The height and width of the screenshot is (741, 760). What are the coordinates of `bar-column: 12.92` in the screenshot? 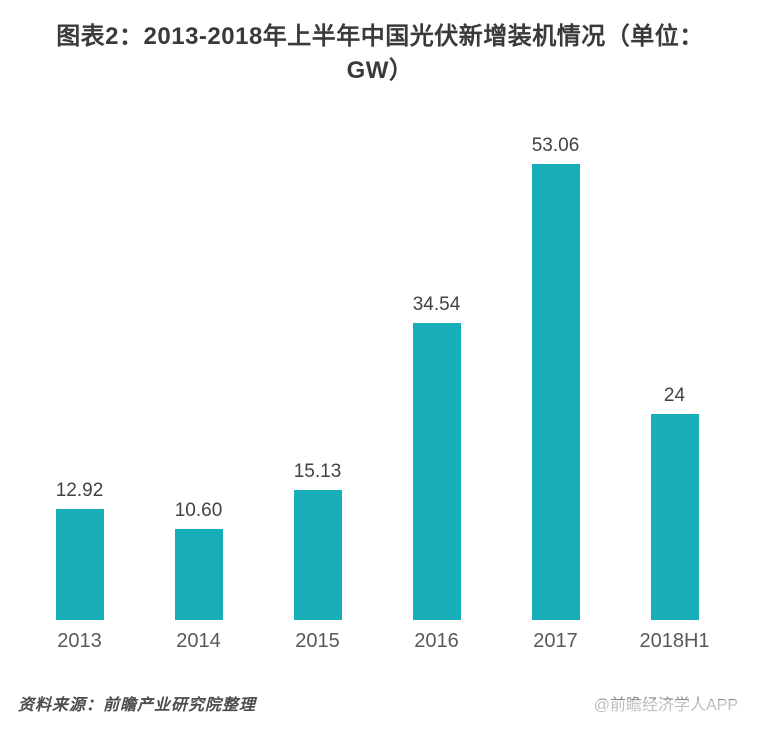 It's located at (79, 370).